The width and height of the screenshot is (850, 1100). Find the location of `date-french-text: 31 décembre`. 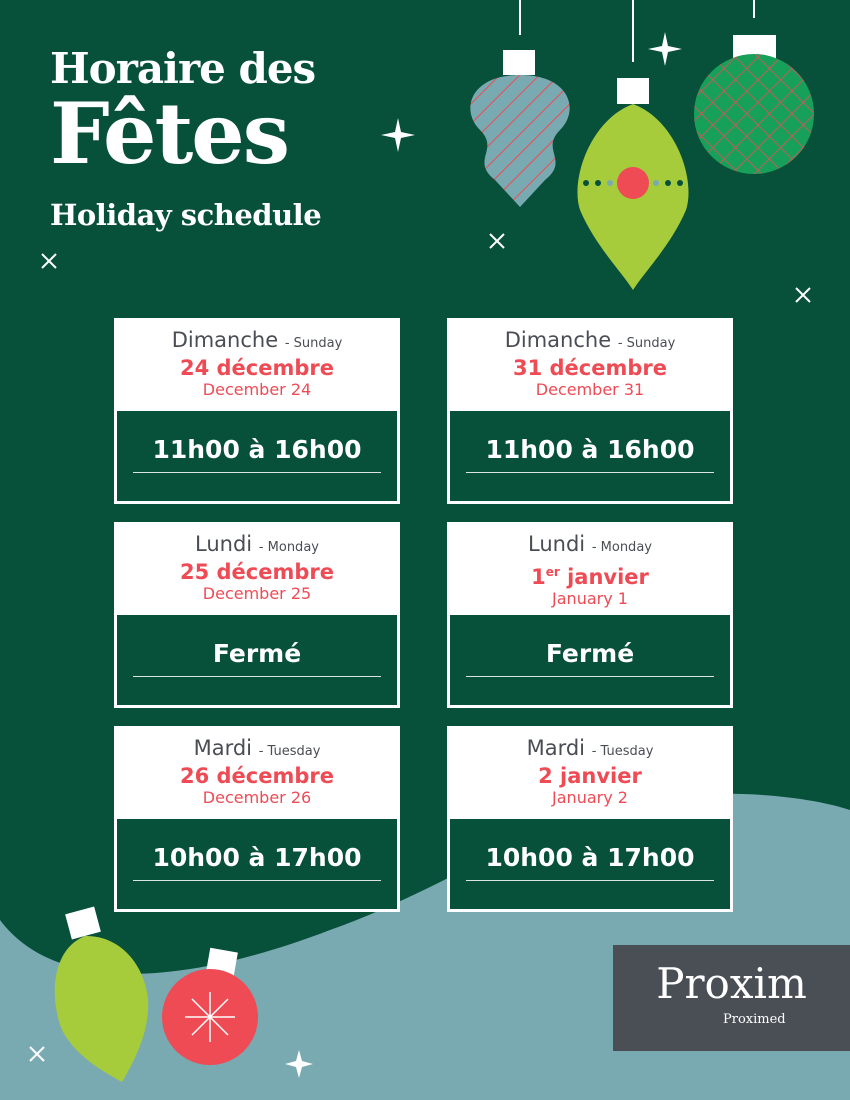

date-french-text: 31 décembre is located at coordinates (589, 368).